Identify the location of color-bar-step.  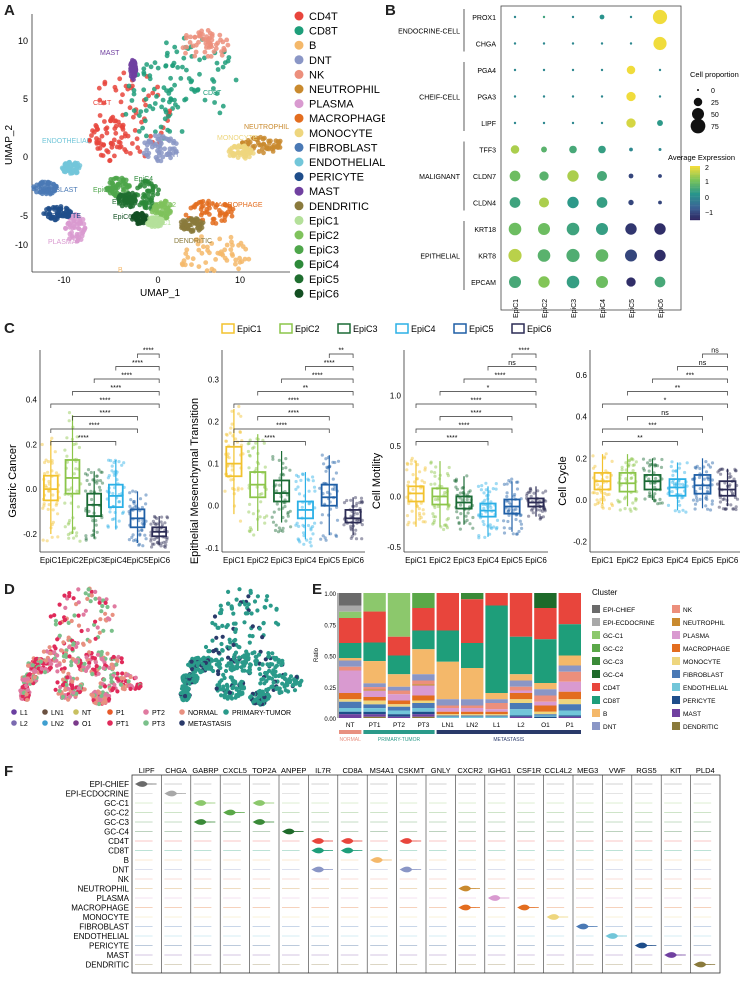
(695, 188).